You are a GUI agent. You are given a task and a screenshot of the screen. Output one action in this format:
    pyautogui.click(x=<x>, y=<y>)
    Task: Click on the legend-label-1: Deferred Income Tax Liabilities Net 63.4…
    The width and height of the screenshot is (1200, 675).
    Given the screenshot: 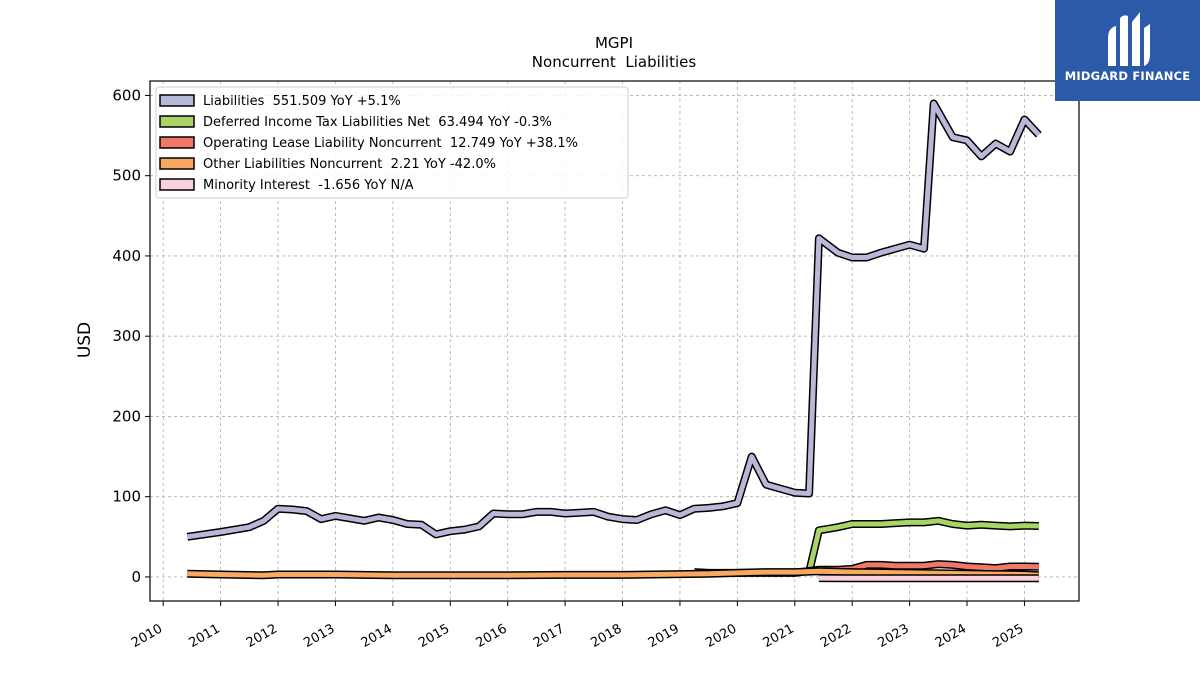 What is the action you would take?
    pyautogui.click(x=377, y=122)
    